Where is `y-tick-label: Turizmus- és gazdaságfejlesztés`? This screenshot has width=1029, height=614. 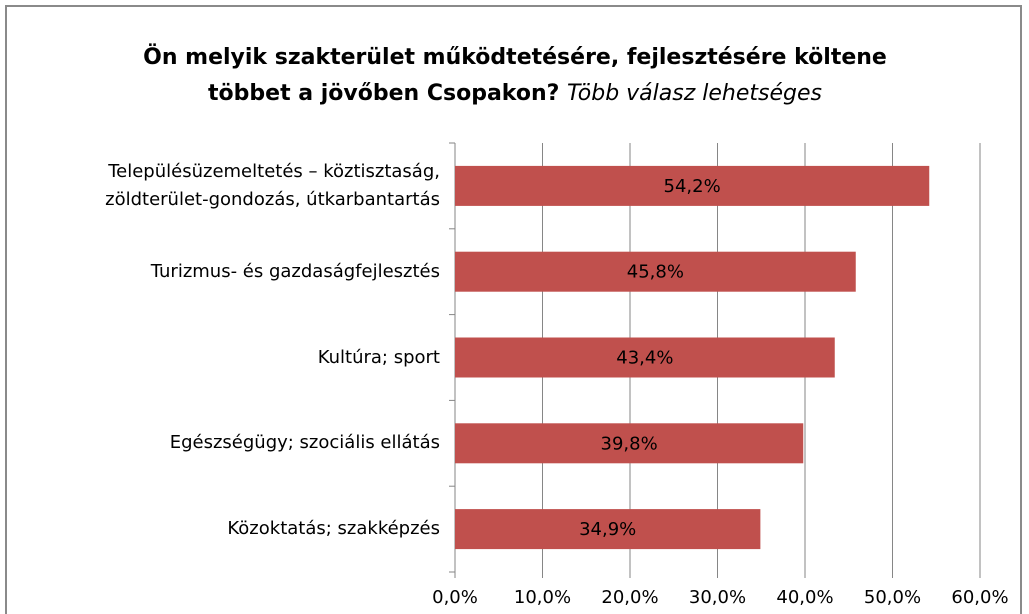
y-tick-label: Turizmus- és gazdaságfejlesztés is located at coordinates (295, 271).